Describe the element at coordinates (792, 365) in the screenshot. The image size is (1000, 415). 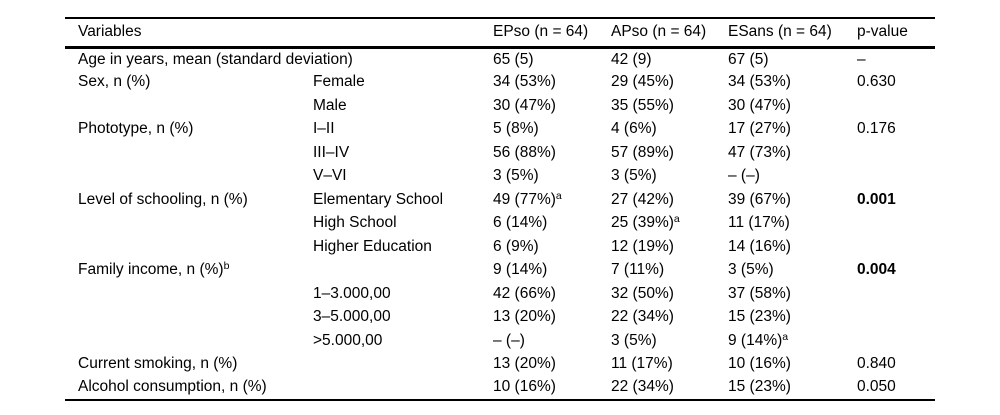
I see `cell-esans: 10 (16%)` at that location.